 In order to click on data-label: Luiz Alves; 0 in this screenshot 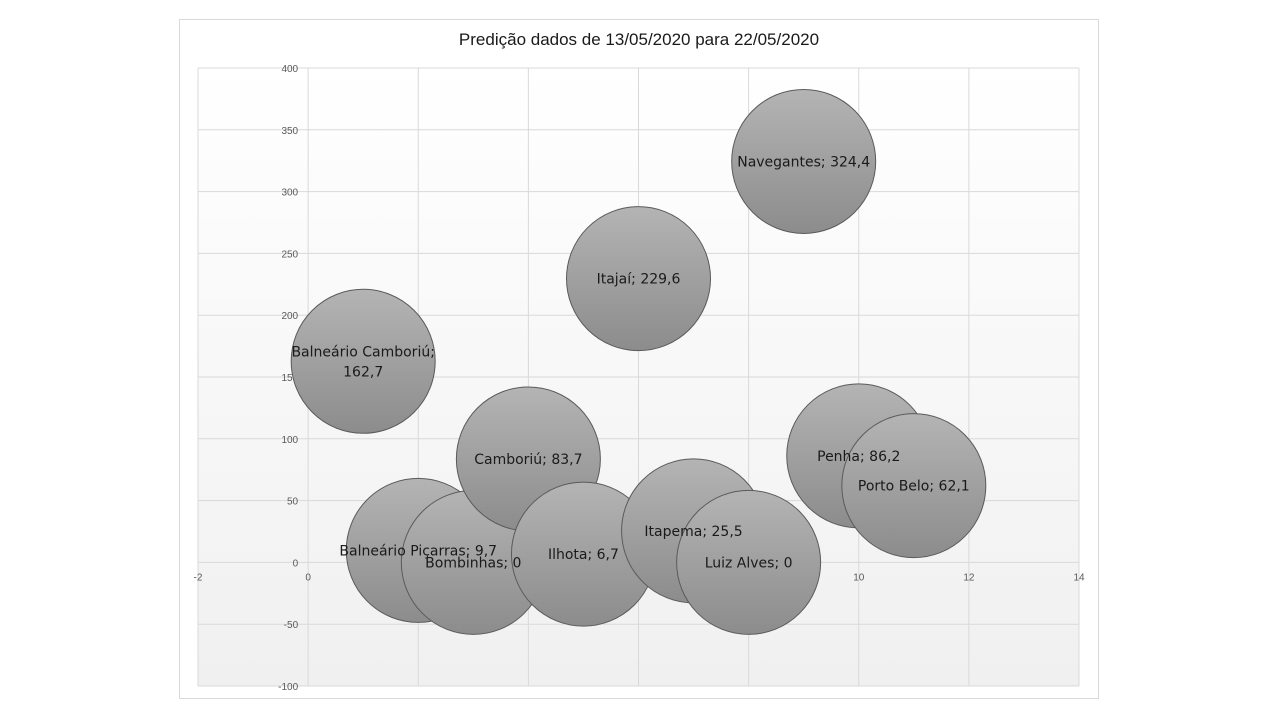, I will do `click(749, 563)`.